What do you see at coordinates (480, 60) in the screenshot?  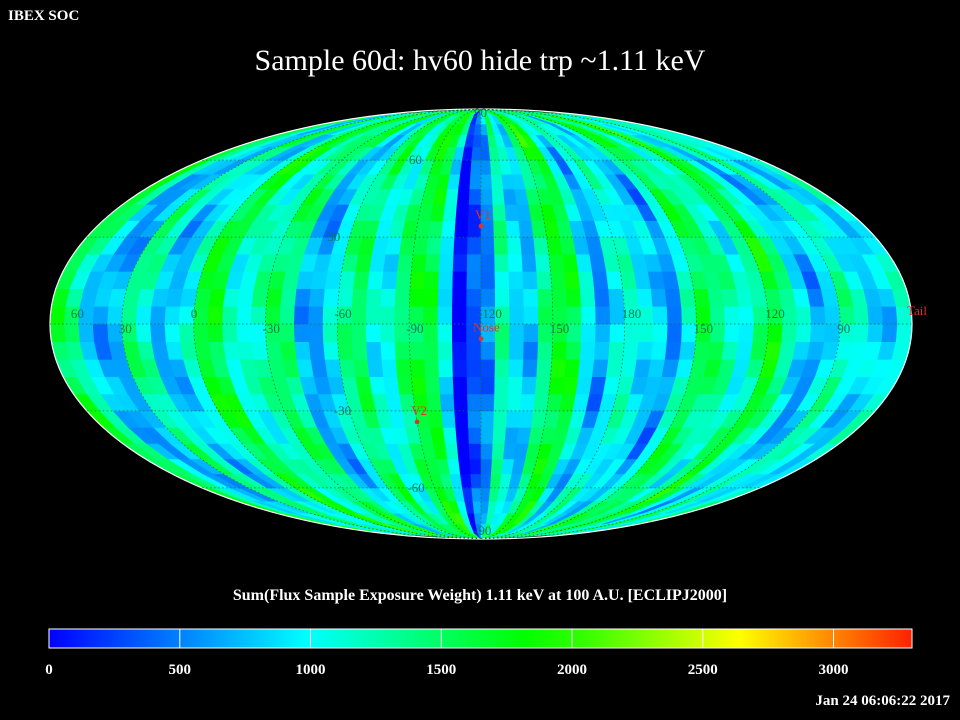 I see `map-title: Sample 60d: hv60 hide trp ~1.11 keV` at bounding box center [480, 60].